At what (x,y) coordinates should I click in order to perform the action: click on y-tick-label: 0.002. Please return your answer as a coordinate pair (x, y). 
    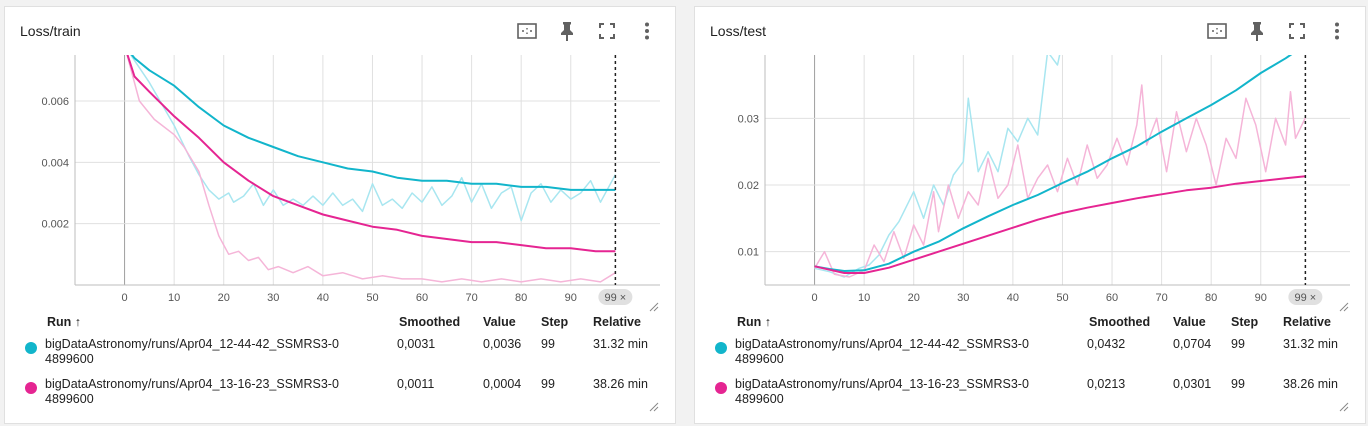
    Looking at the image, I should click on (55, 225).